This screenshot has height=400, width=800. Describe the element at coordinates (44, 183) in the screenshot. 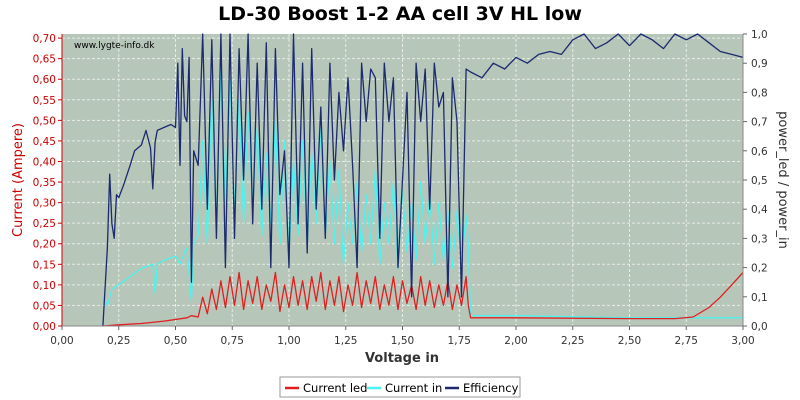

I see `y-tick-label: 0,35` at that location.